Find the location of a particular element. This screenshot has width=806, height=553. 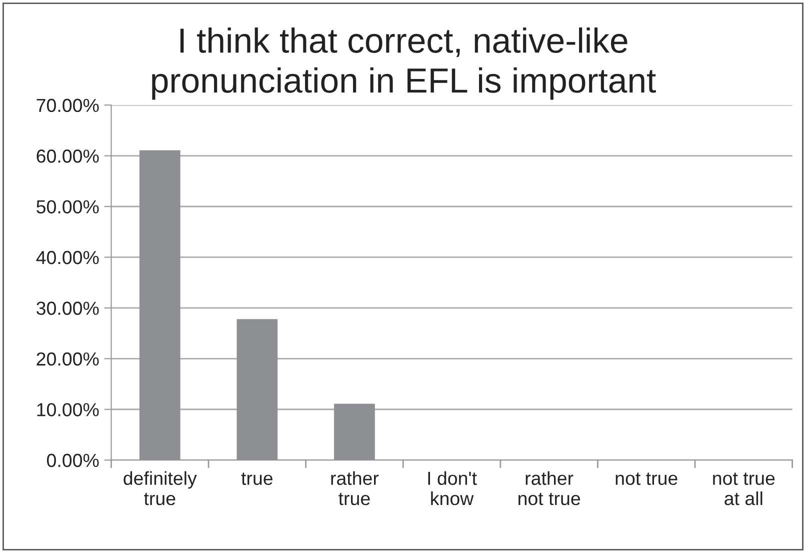

x-tick-label: definitely true is located at coordinates (160, 488).